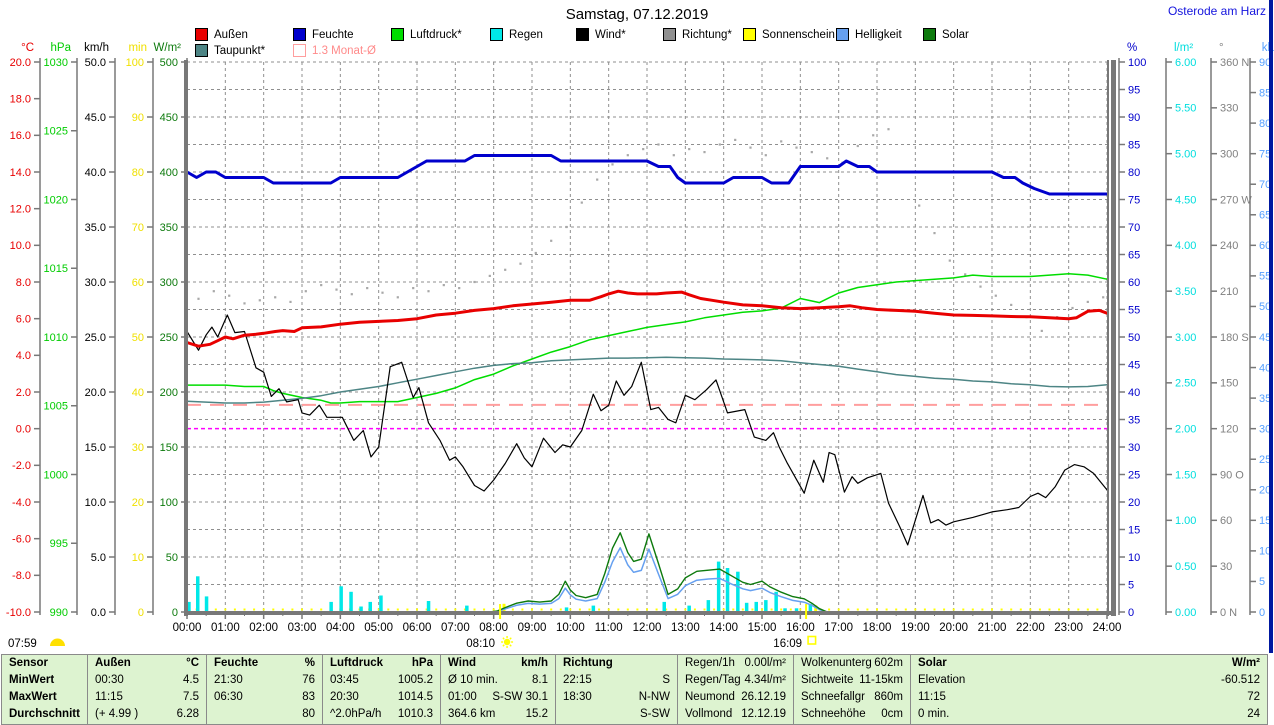 The height and width of the screenshot is (725, 1274). What do you see at coordinates (1185, 246) in the screenshot?
I see `svg-text: 4.00` at bounding box center [1185, 246].